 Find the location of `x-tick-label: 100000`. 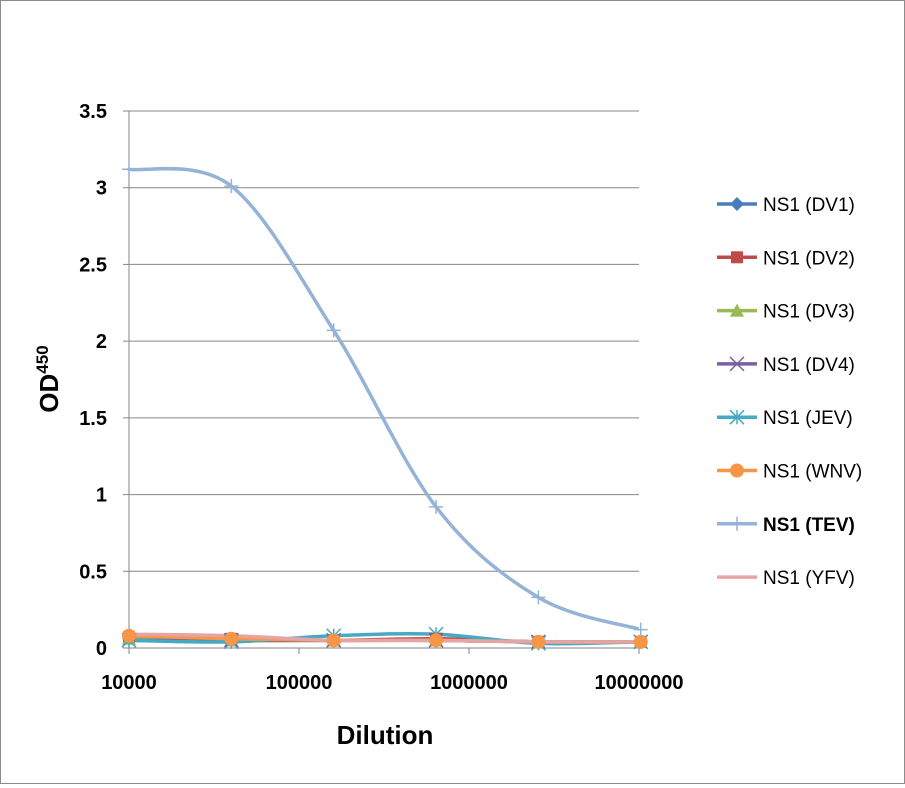

x-tick-label: 100000 is located at coordinates (299, 683).